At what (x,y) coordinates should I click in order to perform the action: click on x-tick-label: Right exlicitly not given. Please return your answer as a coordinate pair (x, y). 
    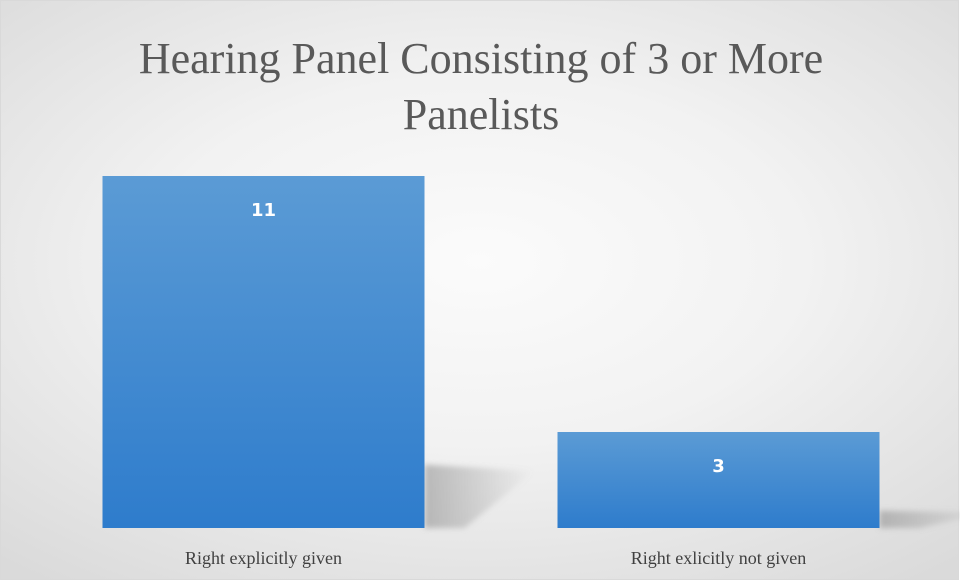
    Looking at the image, I should click on (718, 558).